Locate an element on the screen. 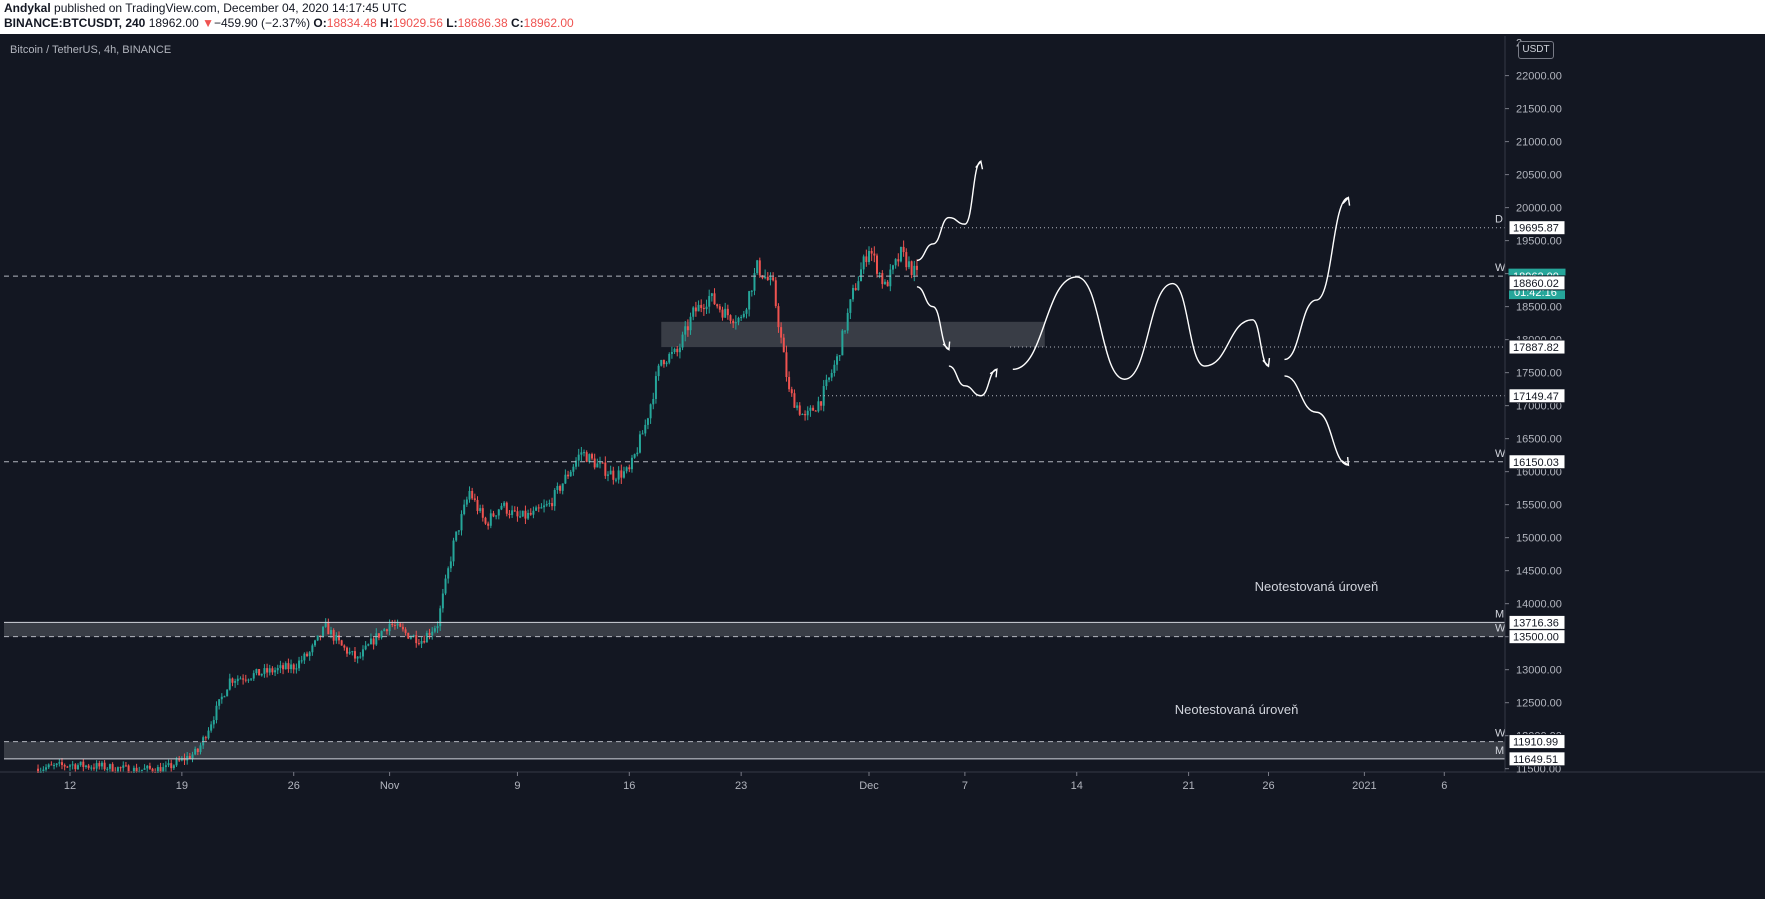 The height and width of the screenshot is (899, 1765). price-tick-label: 17500.00 is located at coordinates (1539, 374).